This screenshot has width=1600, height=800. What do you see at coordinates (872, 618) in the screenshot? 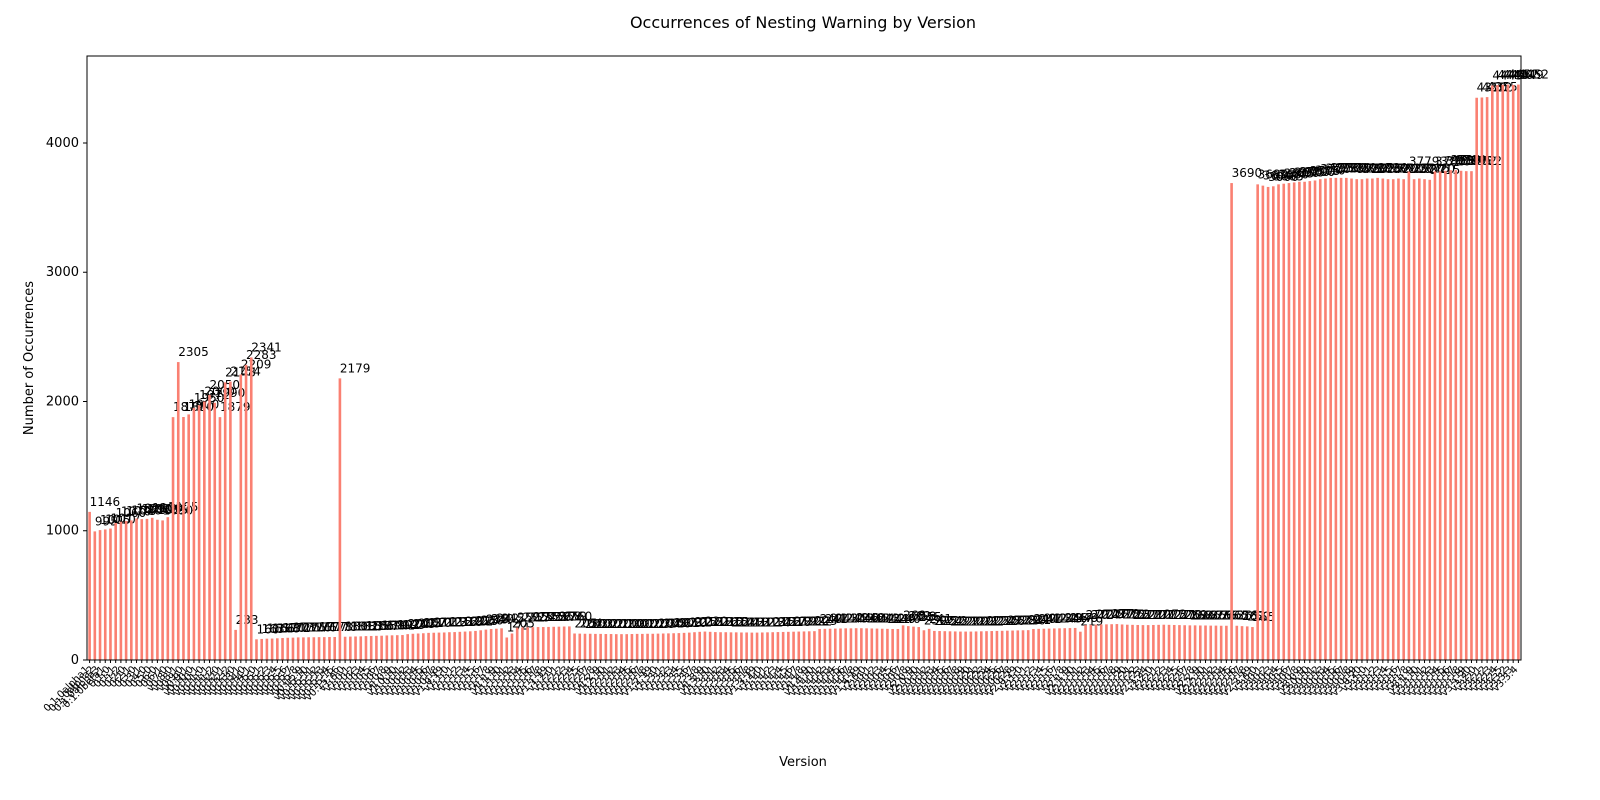
I see `value-label: 246` at bounding box center [872, 618].